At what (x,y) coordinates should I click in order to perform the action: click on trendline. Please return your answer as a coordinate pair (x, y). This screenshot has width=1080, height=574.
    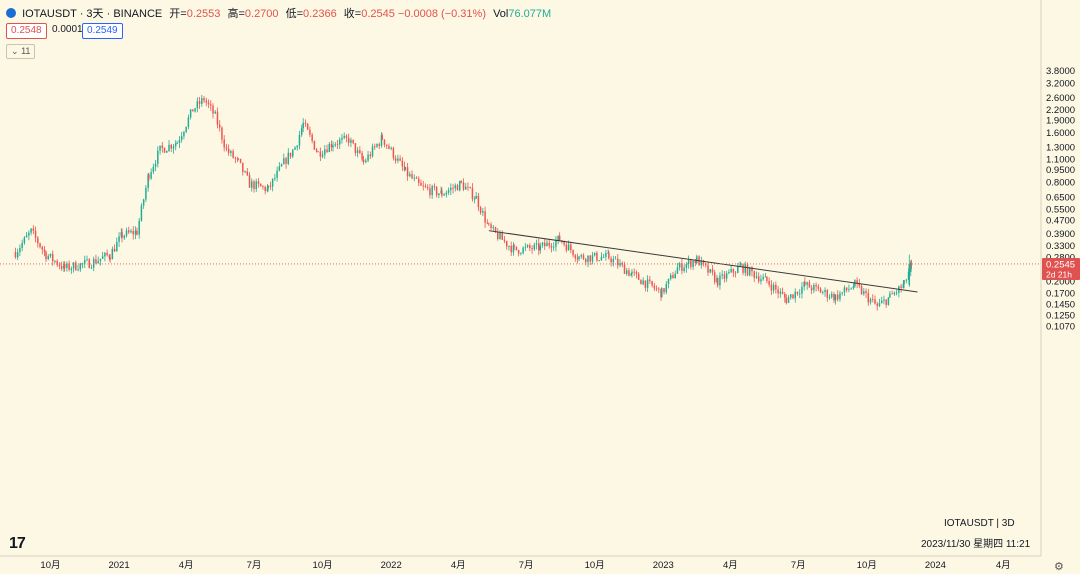
    Looking at the image, I should click on (703, 261).